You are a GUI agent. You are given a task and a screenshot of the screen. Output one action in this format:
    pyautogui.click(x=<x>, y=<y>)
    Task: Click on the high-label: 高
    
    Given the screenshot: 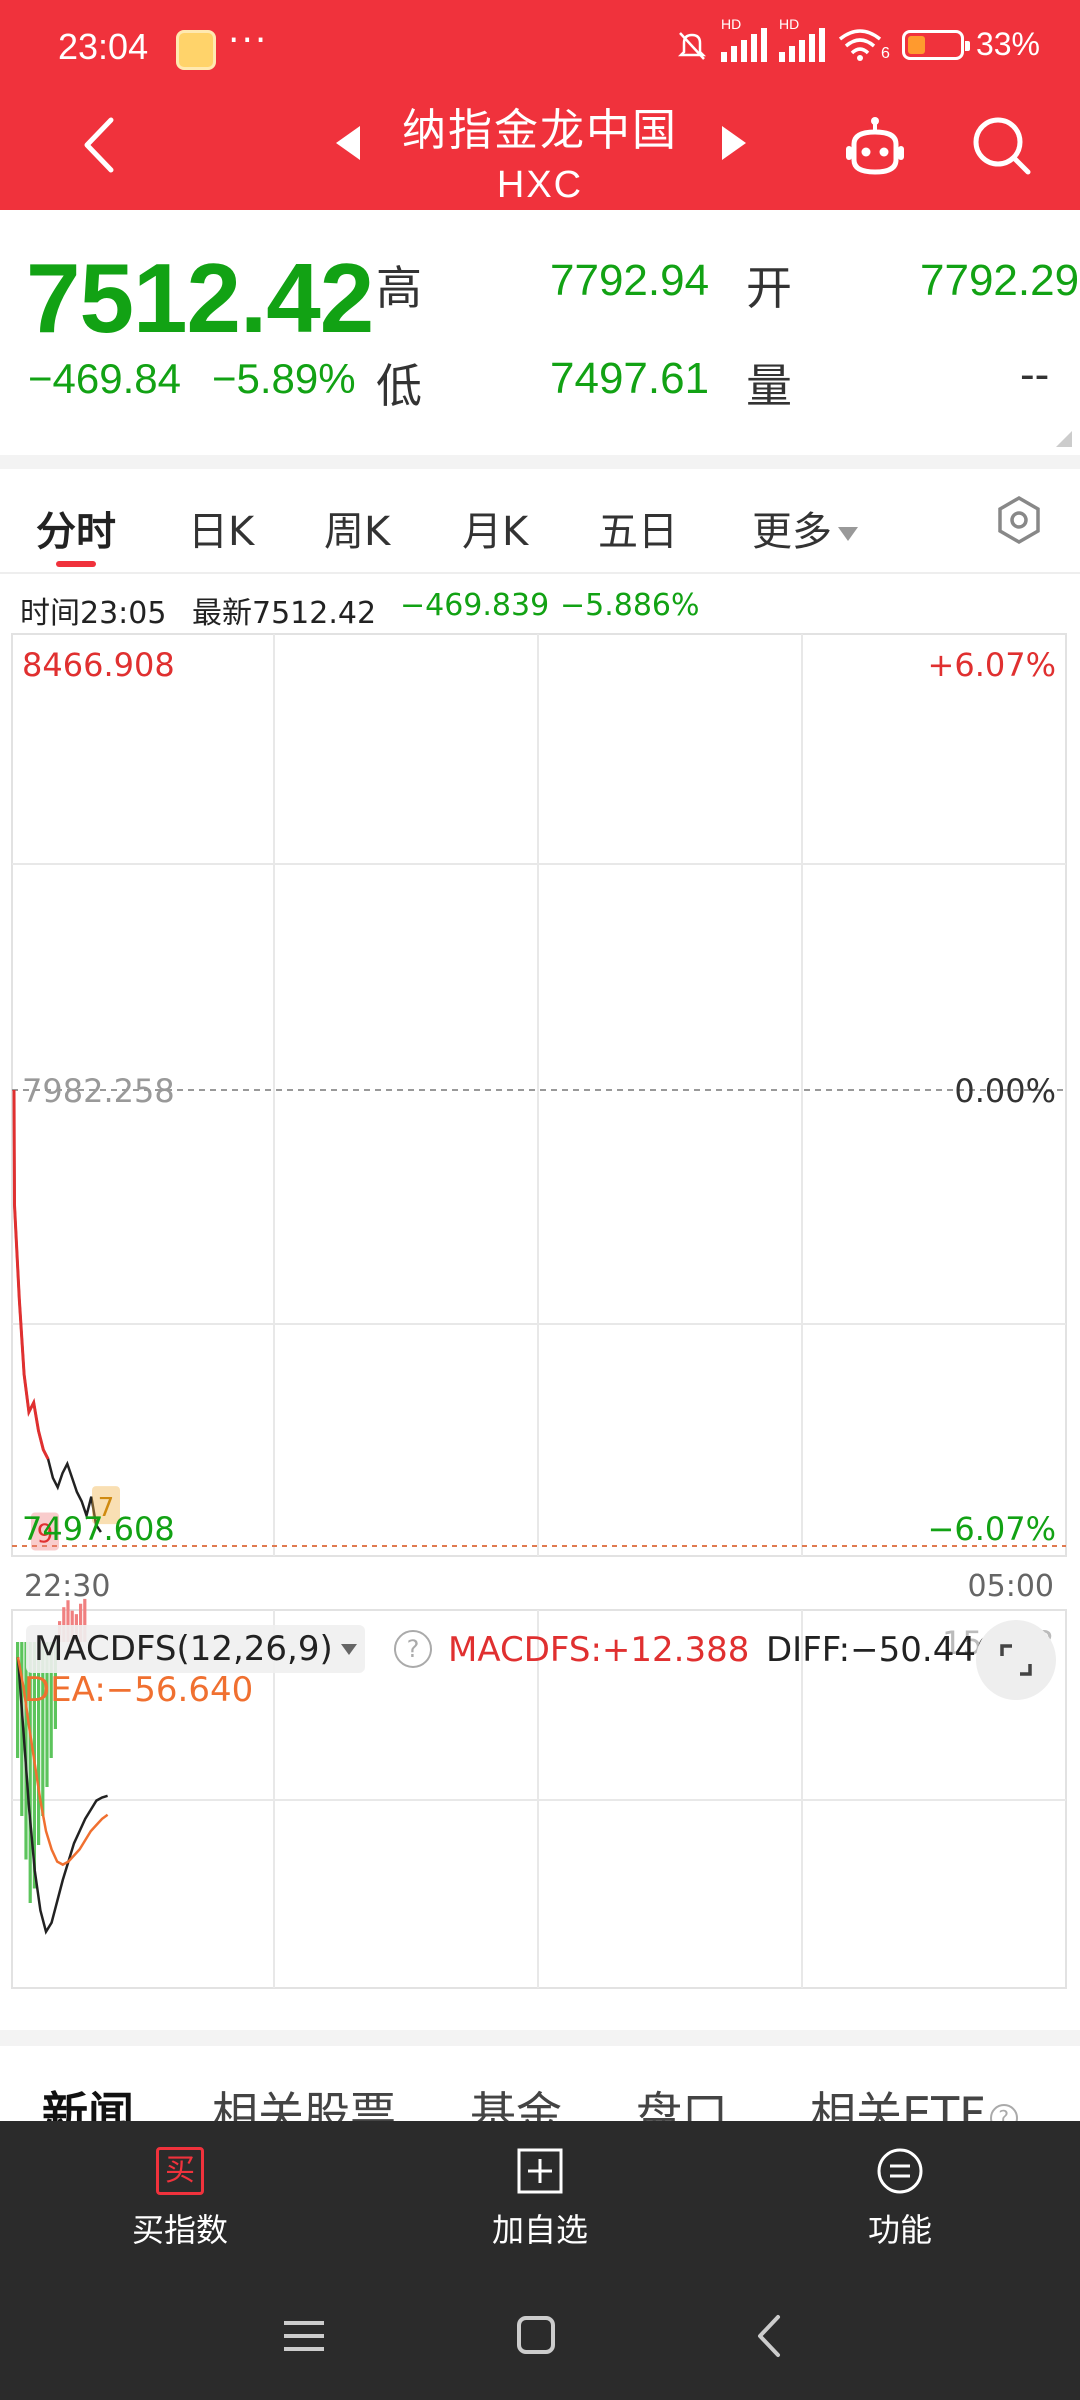 What is the action you would take?
    pyautogui.click(x=399, y=288)
    